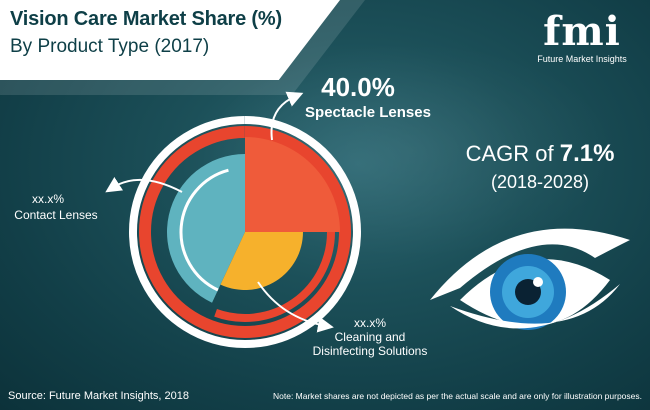 The height and width of the screenshot is (410, 650). I want to click on slice-contact-lenses, so click(205, 228).